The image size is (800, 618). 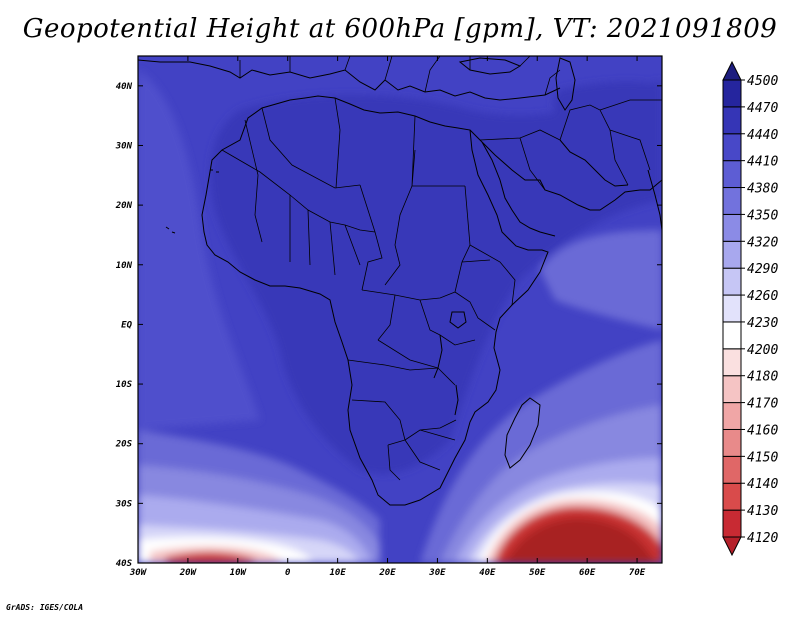 I want to click on colorbar-label: 4470, so click(x=762, y=108).